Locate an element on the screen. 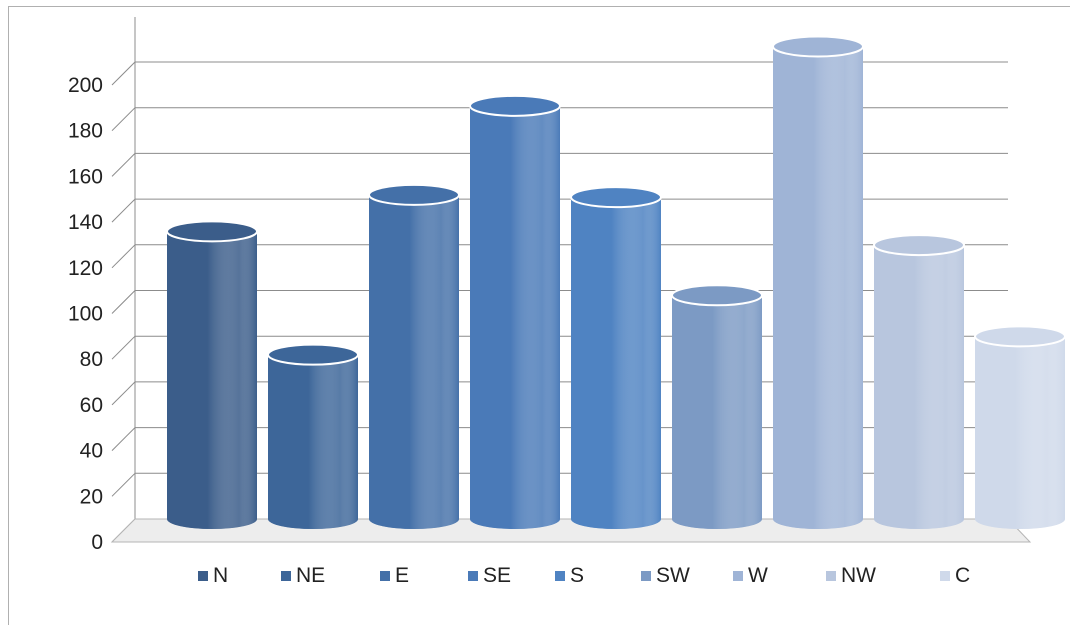  bar-nw is located at coordinates (919, 381).